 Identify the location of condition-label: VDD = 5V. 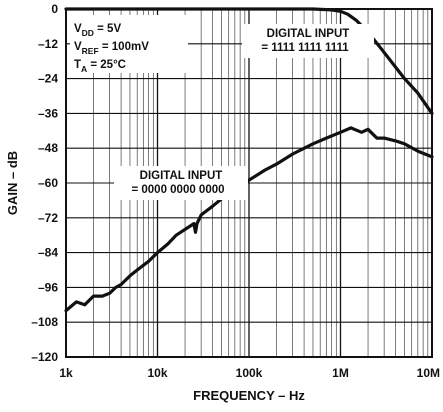
(97, 30).